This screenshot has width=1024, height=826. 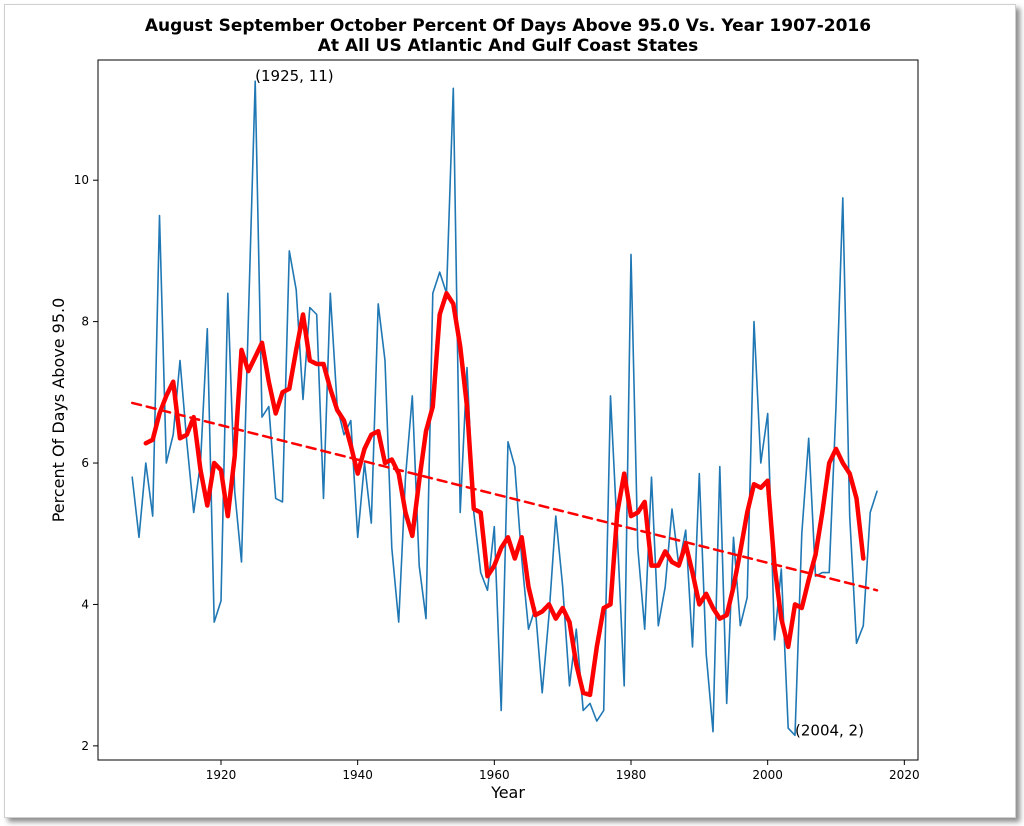 I want to click on y-tick-label: 6, so click(x=85, y=463).